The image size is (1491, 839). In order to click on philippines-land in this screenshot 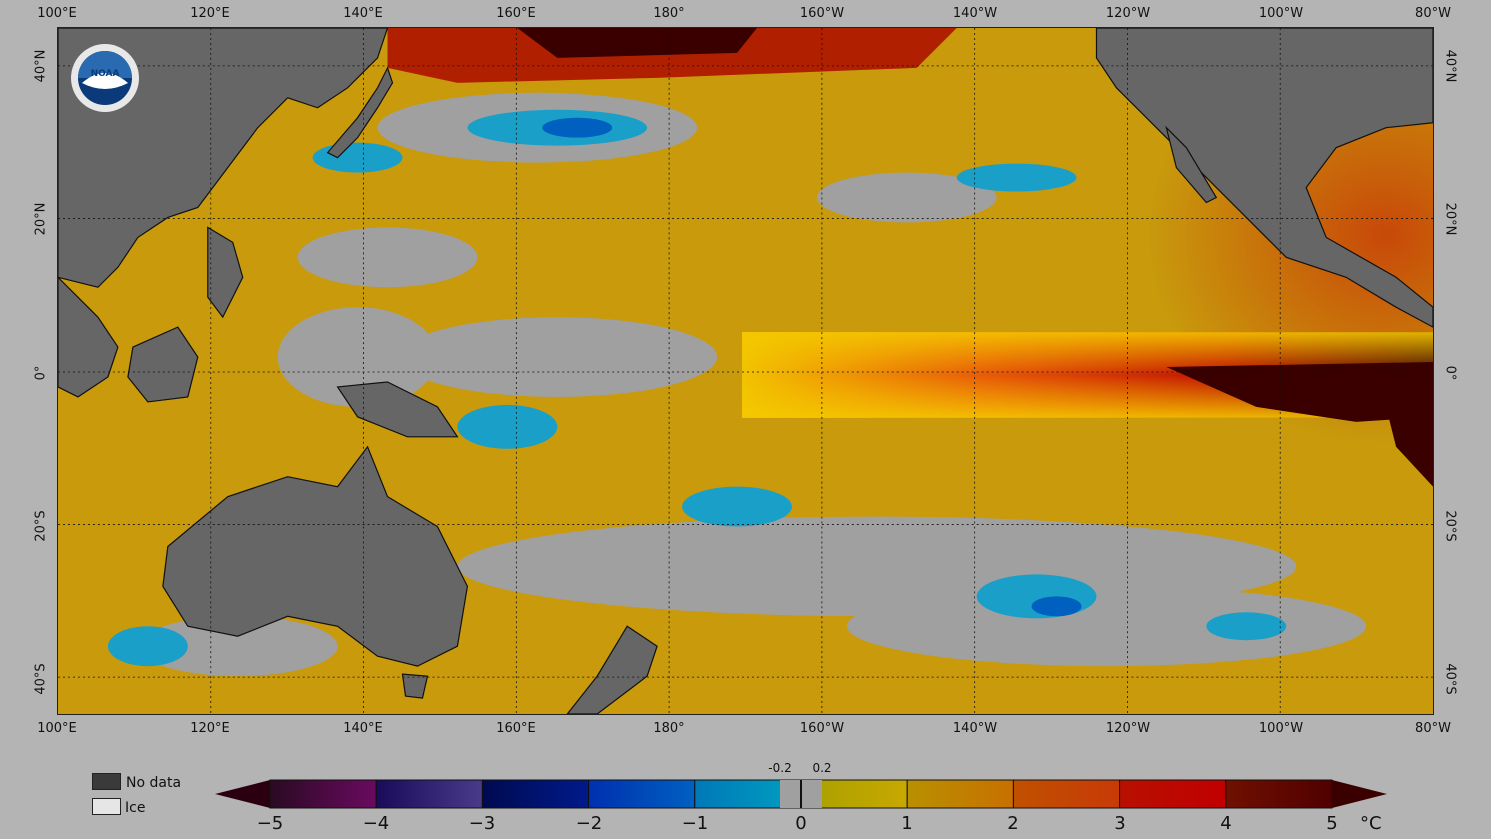, I will do `click(225, 272)`.